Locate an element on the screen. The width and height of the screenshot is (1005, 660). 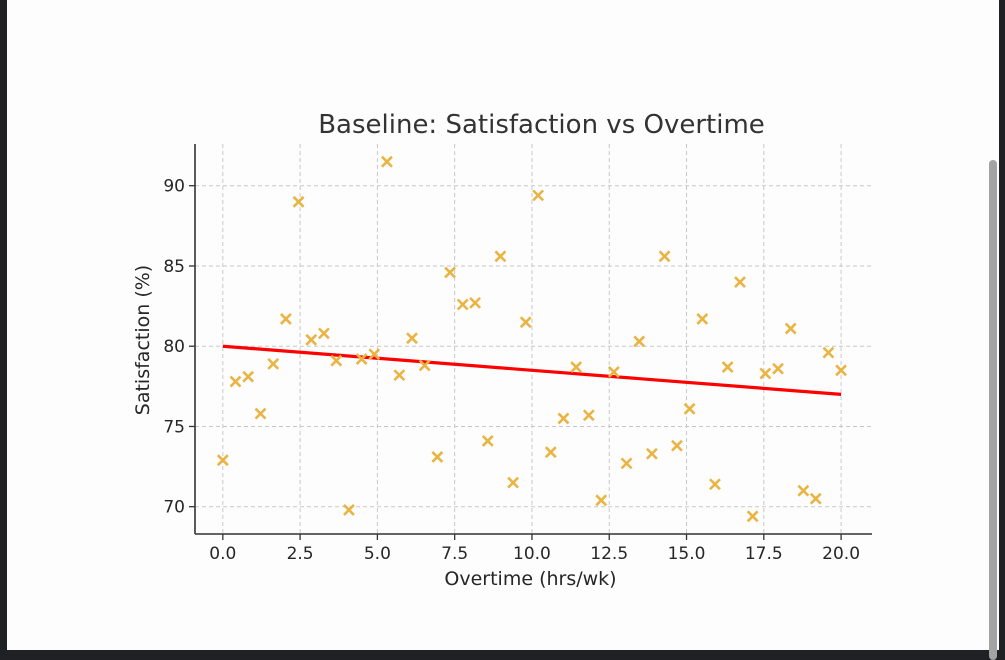
x-tick-label: 5.0 is located at coordinates (377, 554).